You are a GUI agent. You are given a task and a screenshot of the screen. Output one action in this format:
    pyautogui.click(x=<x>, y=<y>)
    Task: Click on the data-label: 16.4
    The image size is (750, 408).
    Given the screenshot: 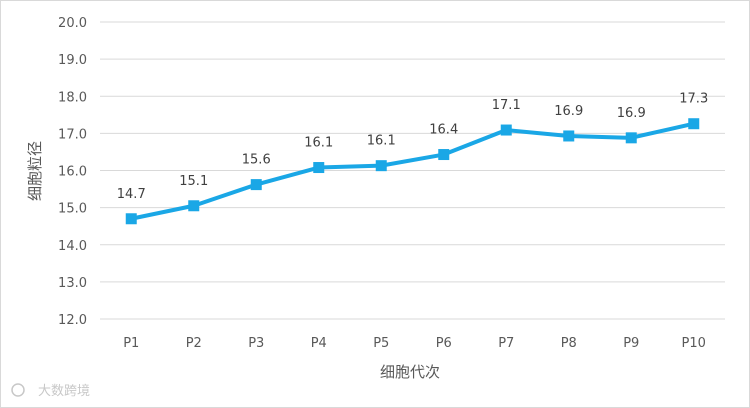 What is the action you would take?
    pyautogui.click(x=443, y=130)
    